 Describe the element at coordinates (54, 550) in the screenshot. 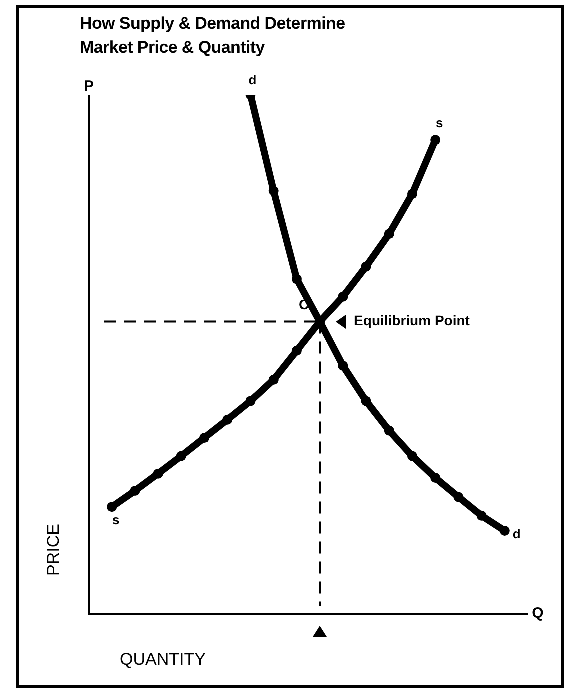

I see `y-axis-title: PRICE` at that location.